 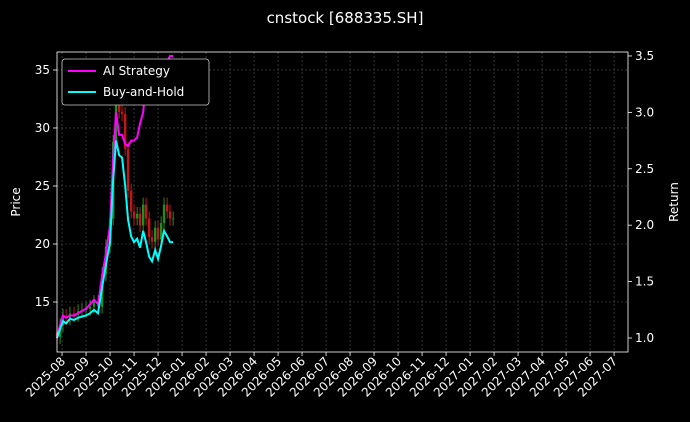 I want to click on legend-label: Buy-and-Hold, so click(x=143, y=92).